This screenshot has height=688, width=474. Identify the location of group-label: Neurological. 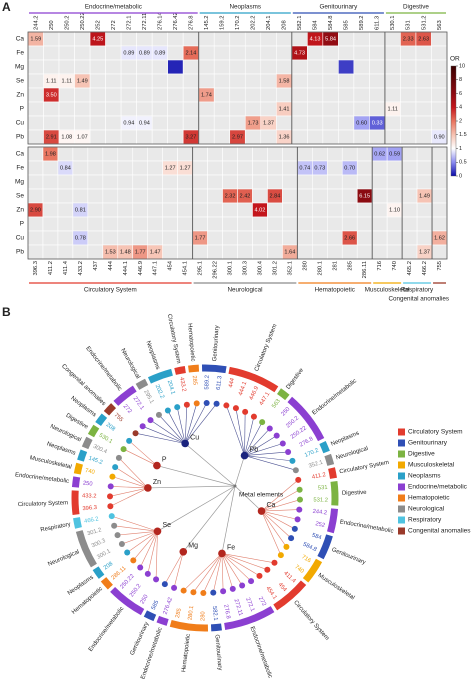
(65, 434).